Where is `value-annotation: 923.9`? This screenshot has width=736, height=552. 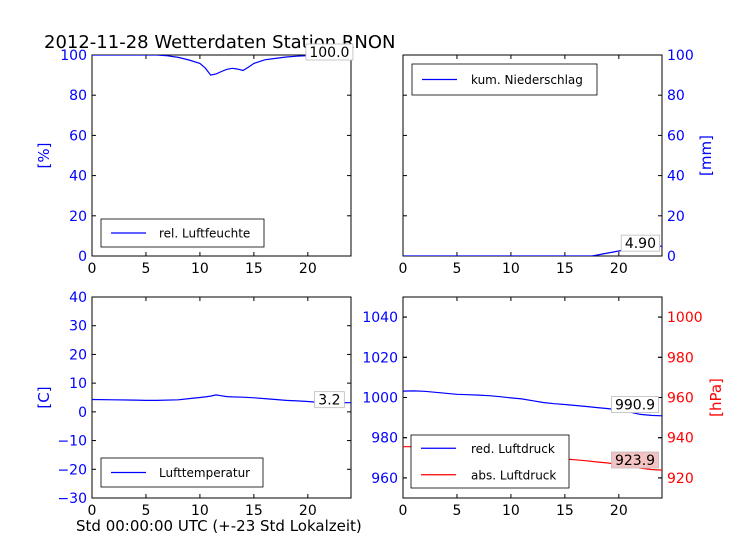 value-annotation: 923.9 is located at coordinates (635, 461).